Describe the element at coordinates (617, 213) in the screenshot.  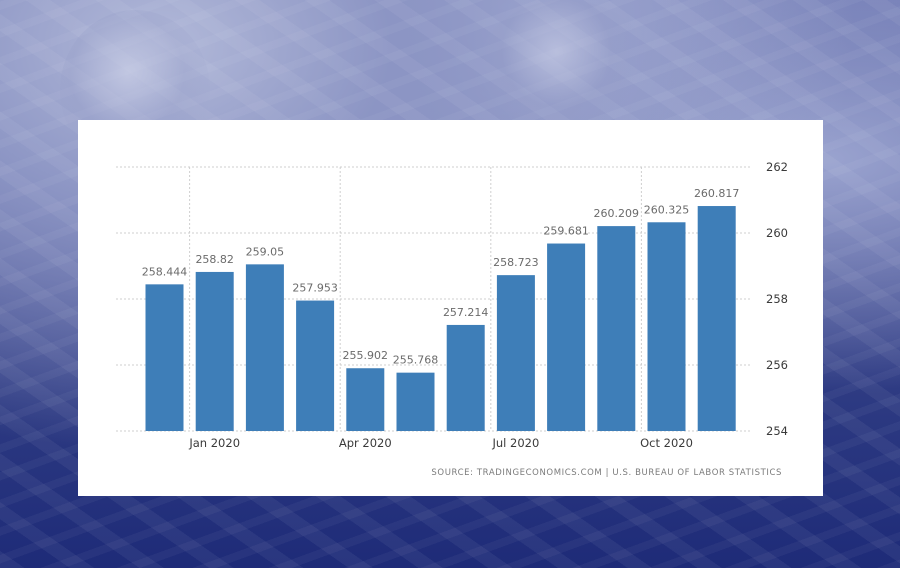
I see `bar-value-label: 260.209` at that location.